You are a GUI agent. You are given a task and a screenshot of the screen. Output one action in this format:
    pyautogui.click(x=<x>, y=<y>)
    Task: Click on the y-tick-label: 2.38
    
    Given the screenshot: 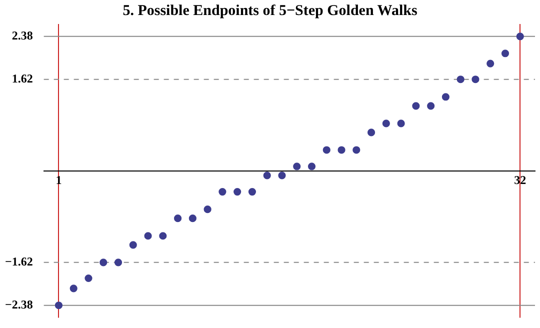 What is the action you would take?
    pyautogui.click(x=22, y=35)
    